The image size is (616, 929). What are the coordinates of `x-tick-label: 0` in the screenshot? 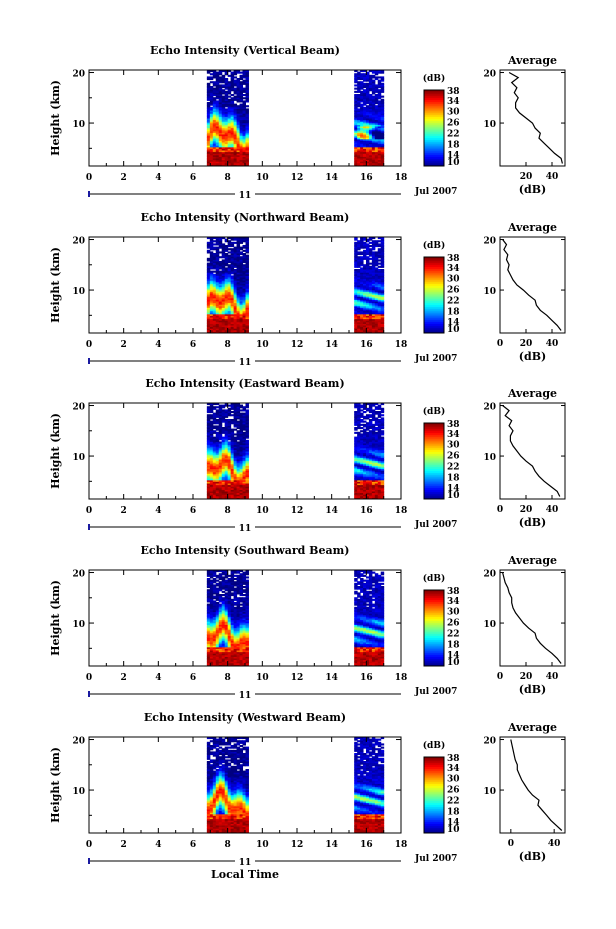 It's located at (89, 345).